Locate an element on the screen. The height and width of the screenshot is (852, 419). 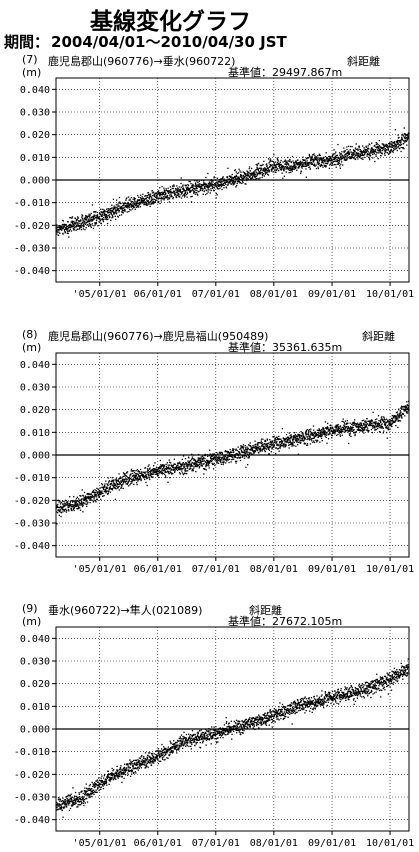
y-tick-label: 0.010 is located at coordinates (35, 707).